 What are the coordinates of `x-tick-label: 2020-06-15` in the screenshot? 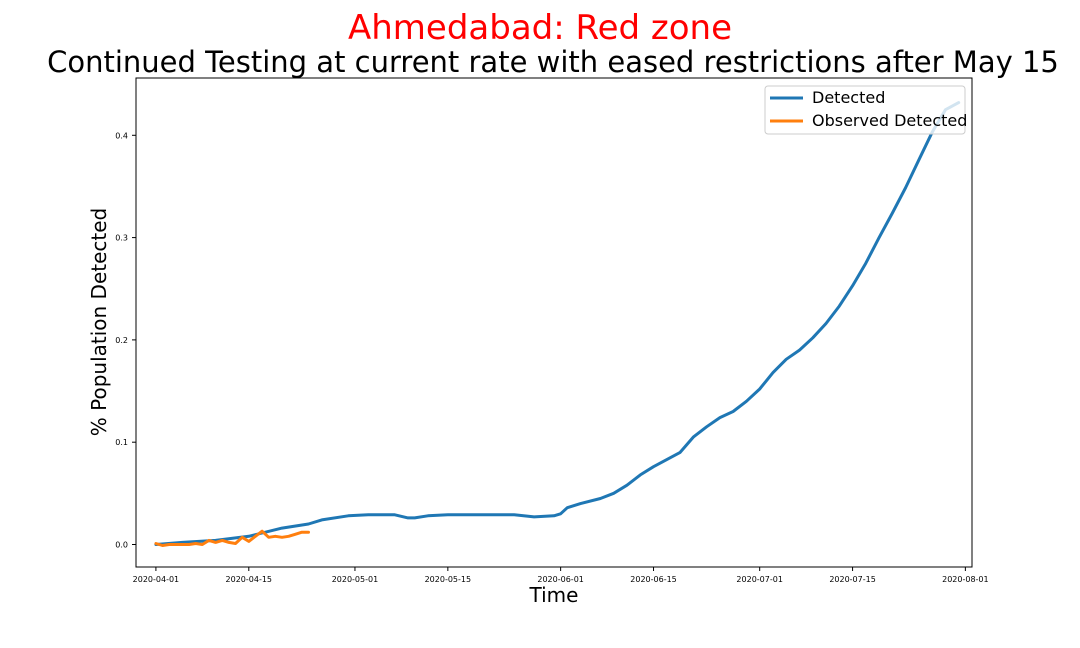 It's located at (653, 579).